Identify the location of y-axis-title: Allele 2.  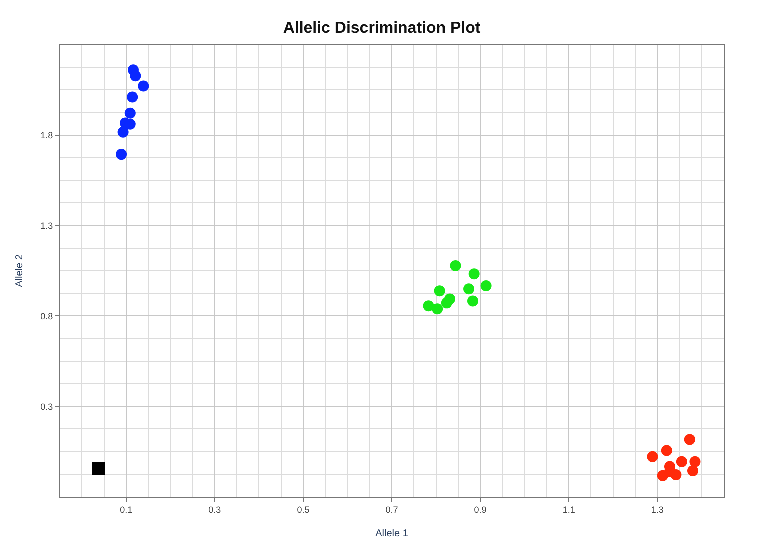
(20, 271).